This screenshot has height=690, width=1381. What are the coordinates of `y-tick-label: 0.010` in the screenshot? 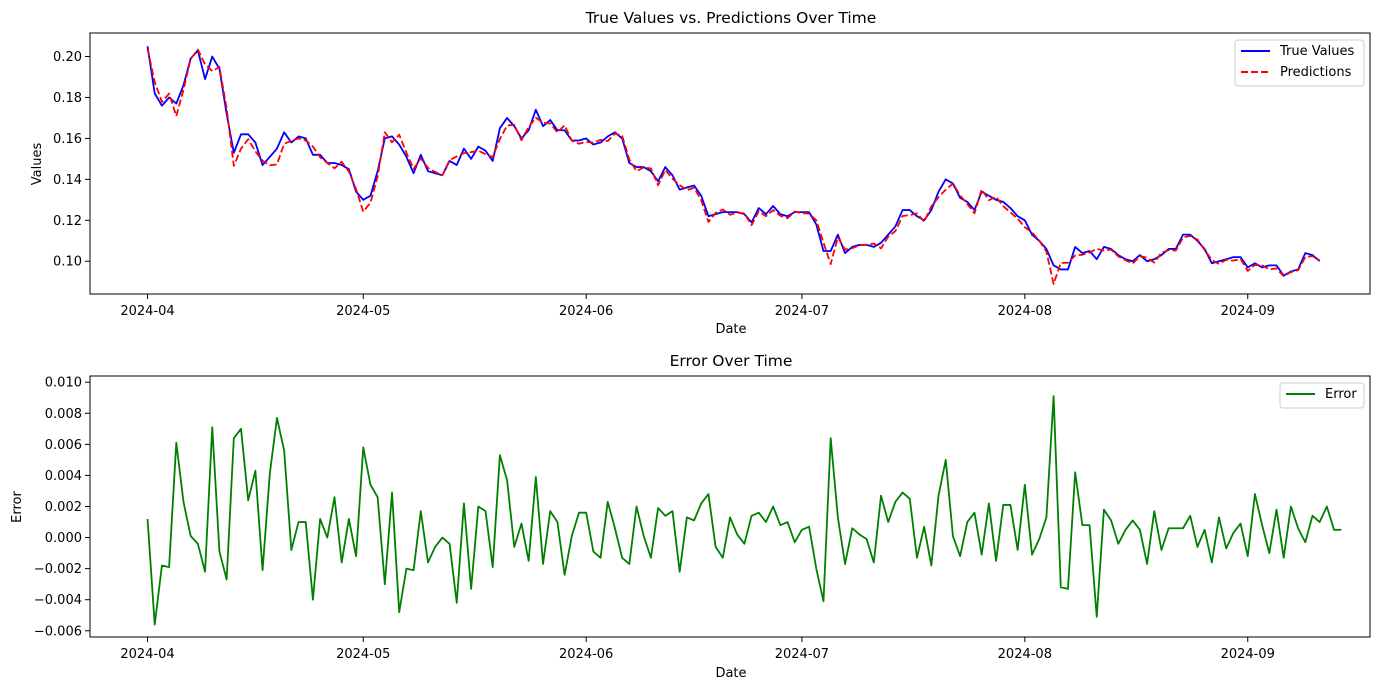 It's located at (63, 383).